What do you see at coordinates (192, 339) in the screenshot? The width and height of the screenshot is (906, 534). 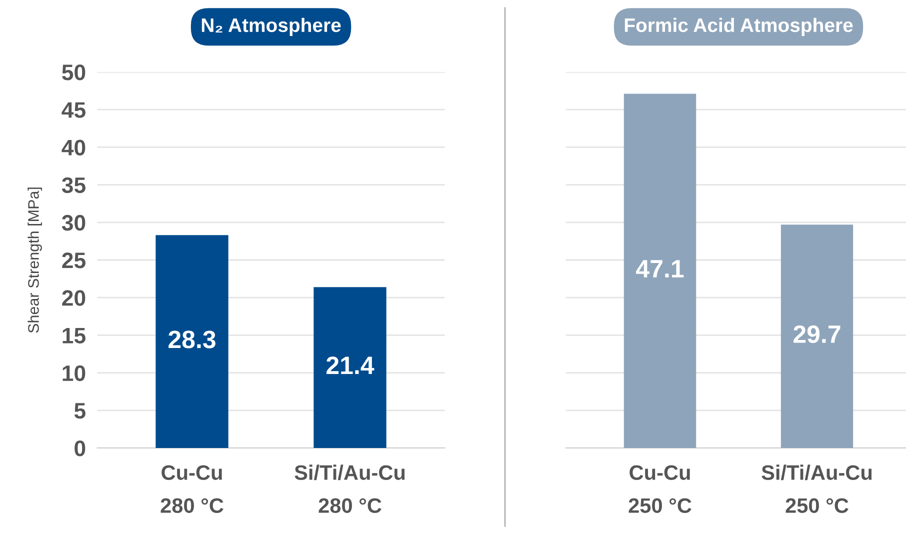 I see `data-label: 28.3` at bounding box center [192, 339].